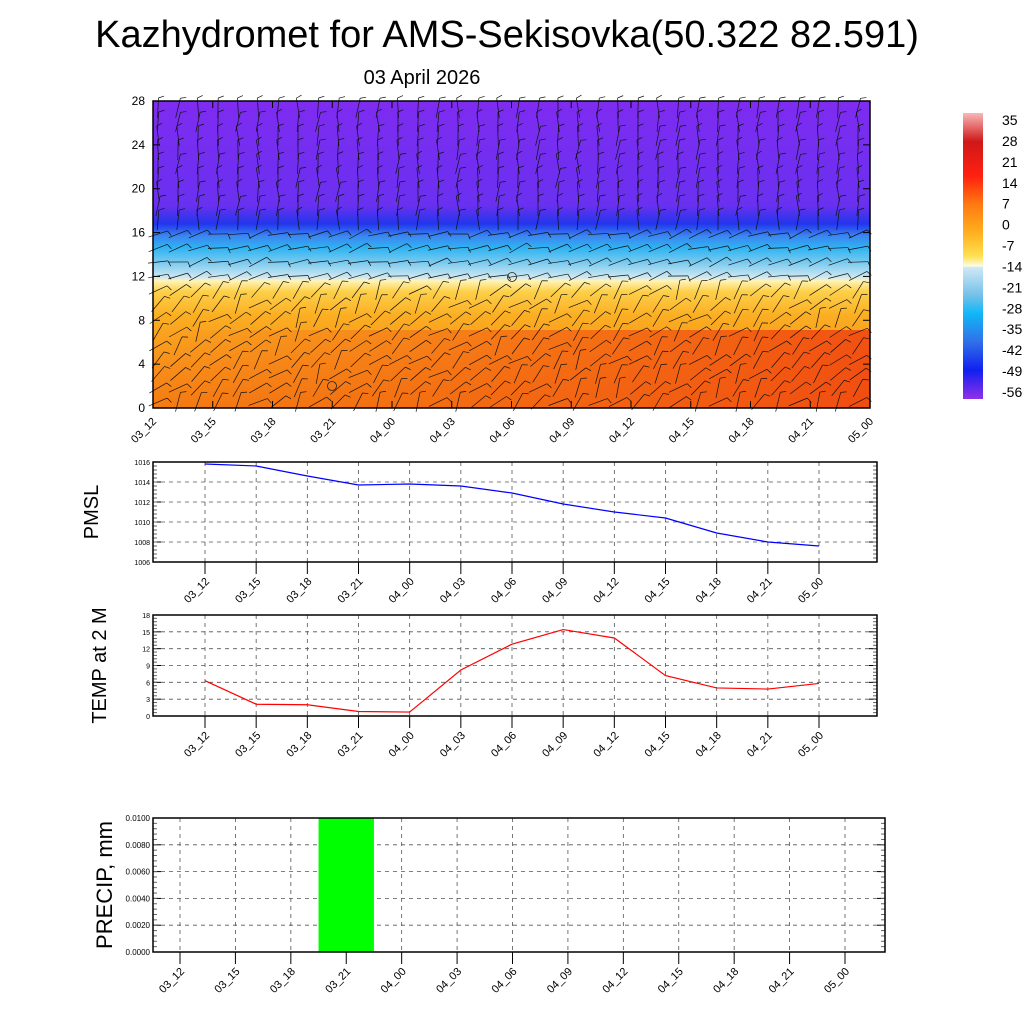  What do you see at coordinates (138, 845) in the screenshot?
I see `y-tick-label: 0.0080` at bounding box center [138, 845].